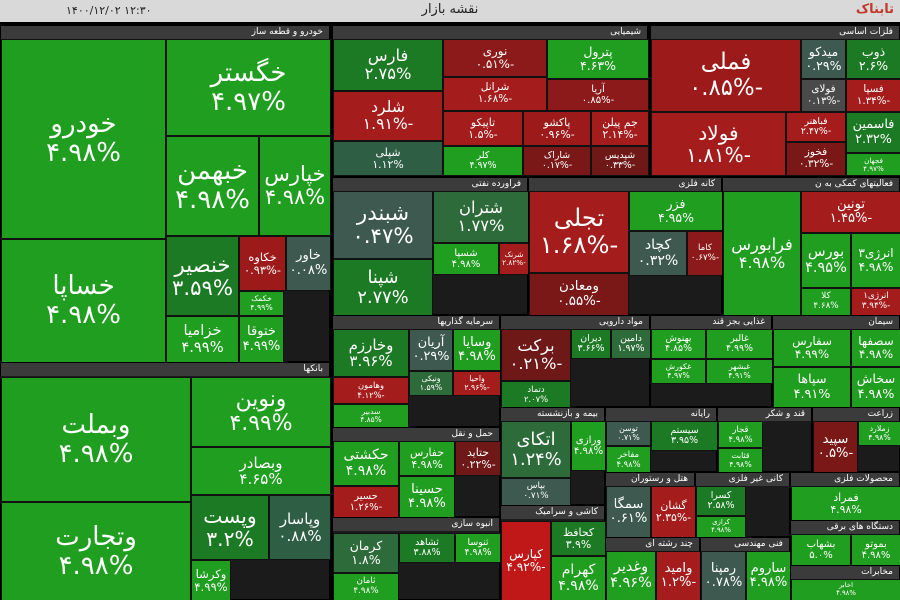 Image resolution: width=900 pixels, height=600 pixels. I want to click on stock-change: ۴.۹۵%, so click(826, 267).